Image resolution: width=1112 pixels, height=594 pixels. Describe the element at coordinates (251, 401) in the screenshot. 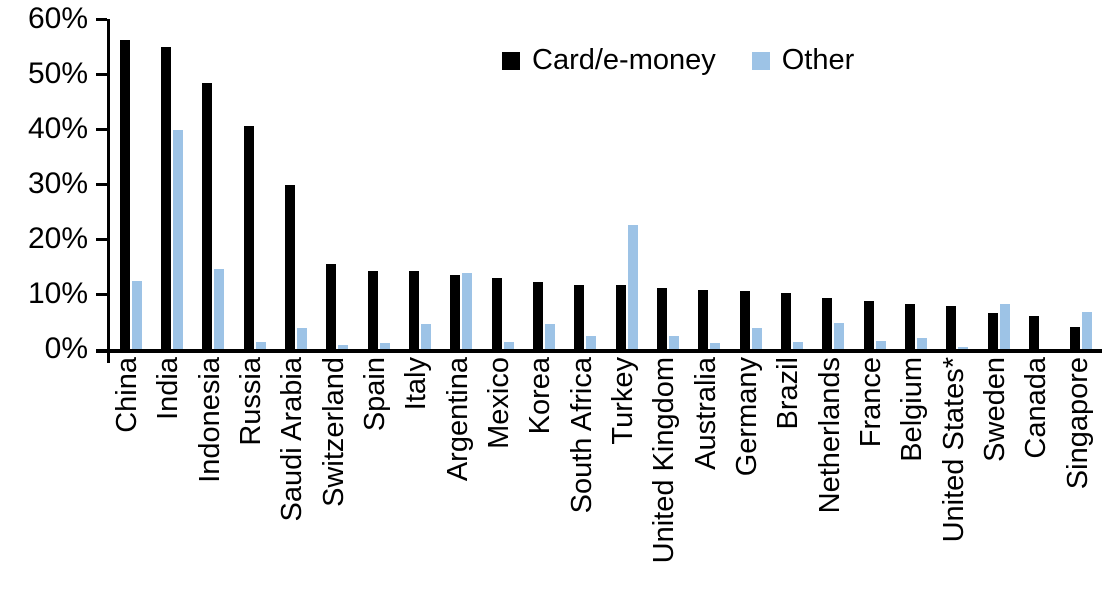

I see `x-axis-label-russia: Russia` at that location.